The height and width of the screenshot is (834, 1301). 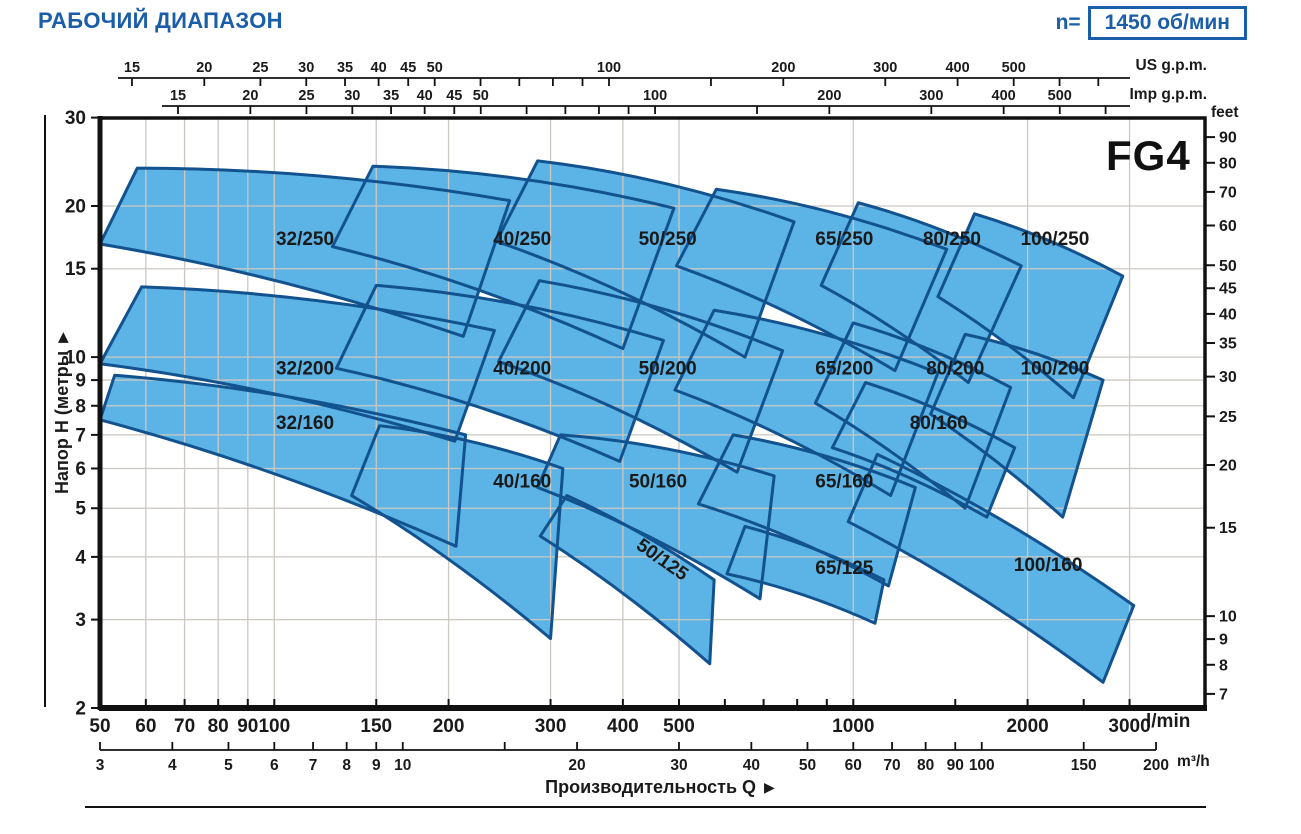 I want to click on region-100/250, so click(x=1030, y=305).